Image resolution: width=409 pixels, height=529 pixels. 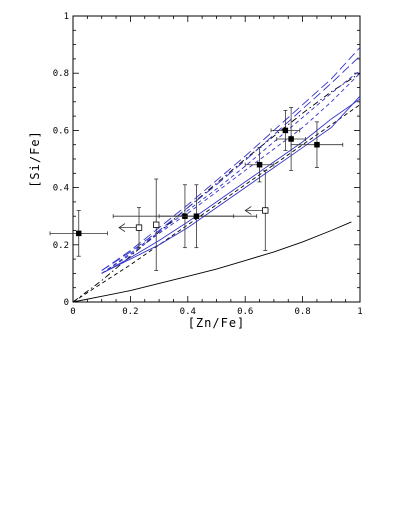 I want to click on y-axis-title: [Si/Fe], so click(x=35, y=159).